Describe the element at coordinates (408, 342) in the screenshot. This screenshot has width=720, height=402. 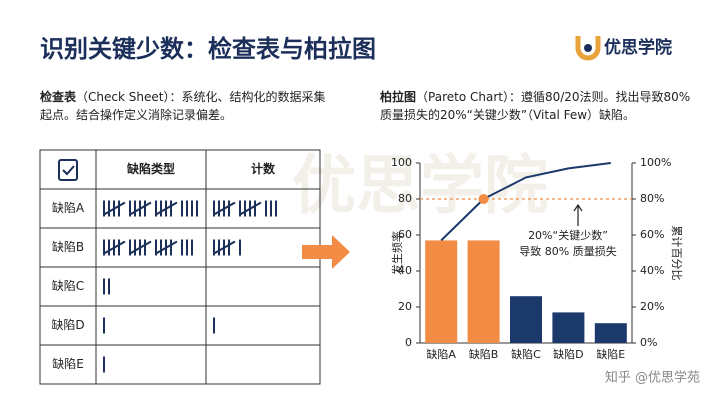
I see `y-tick-label: 0` at that location.